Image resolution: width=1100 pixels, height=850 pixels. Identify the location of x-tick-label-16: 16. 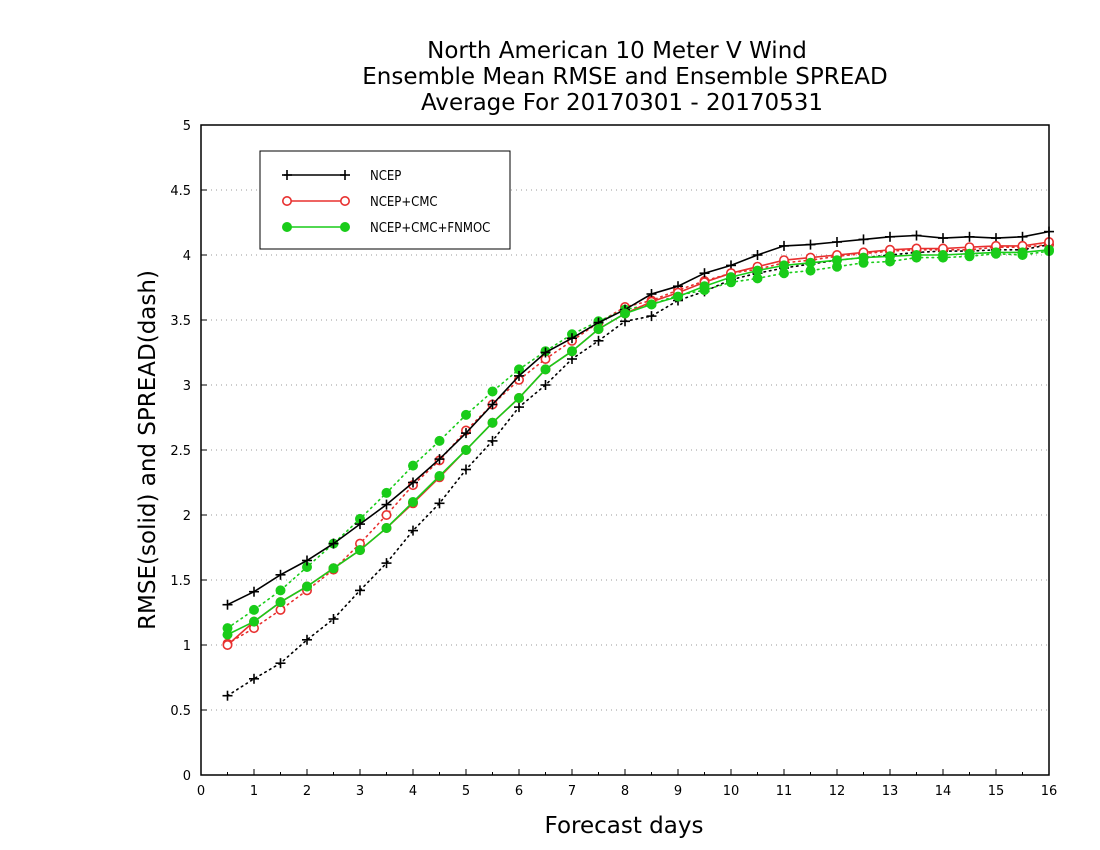
(1049, 791).